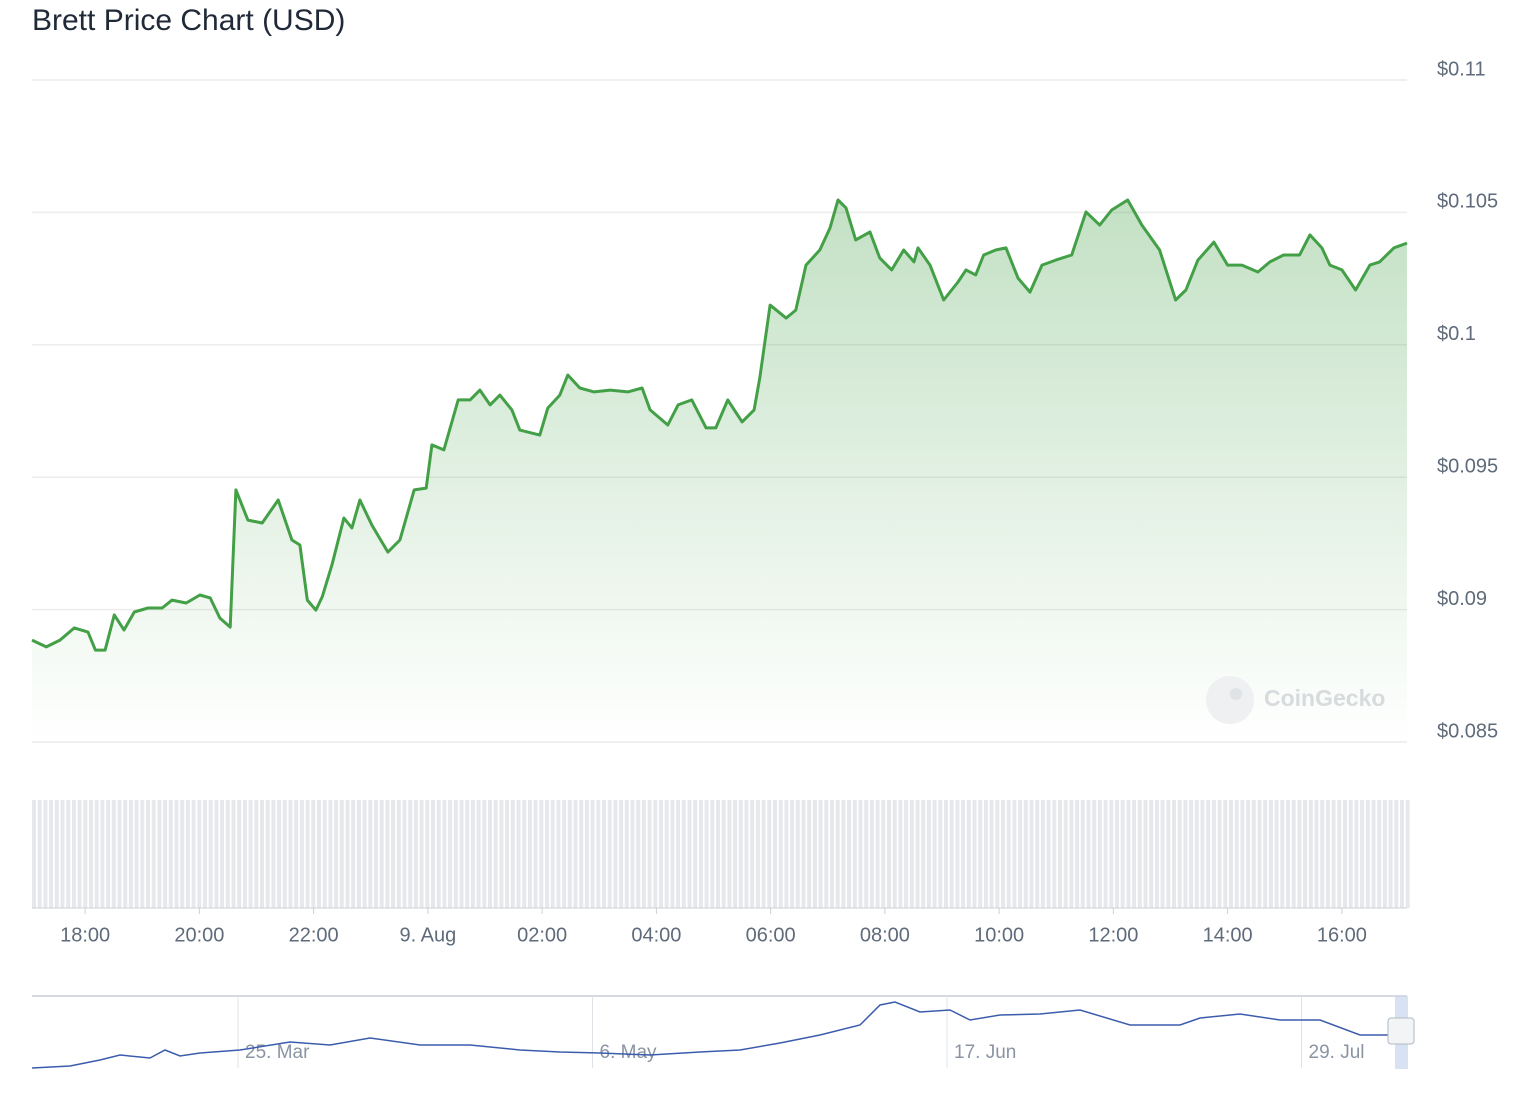  I want to click on navigator-handle, so click(1401, 1031).